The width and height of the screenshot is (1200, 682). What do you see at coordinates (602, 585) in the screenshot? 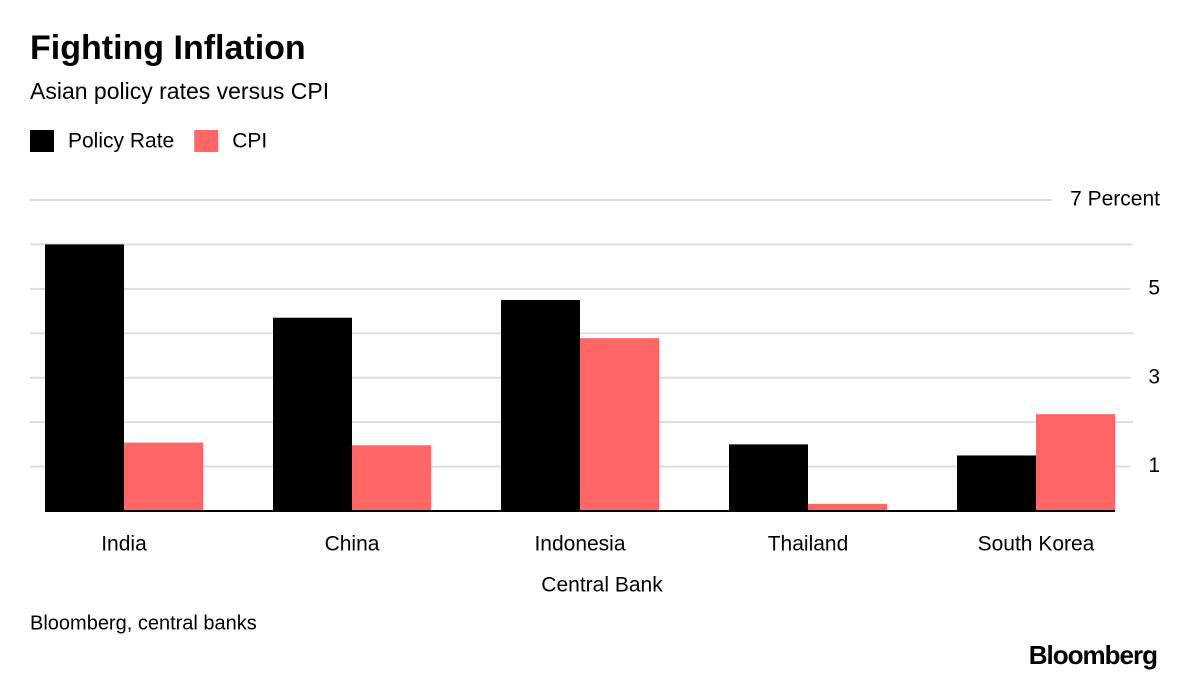
I see `x-axis-label: Central Bank` at bounding box center [602, 585].